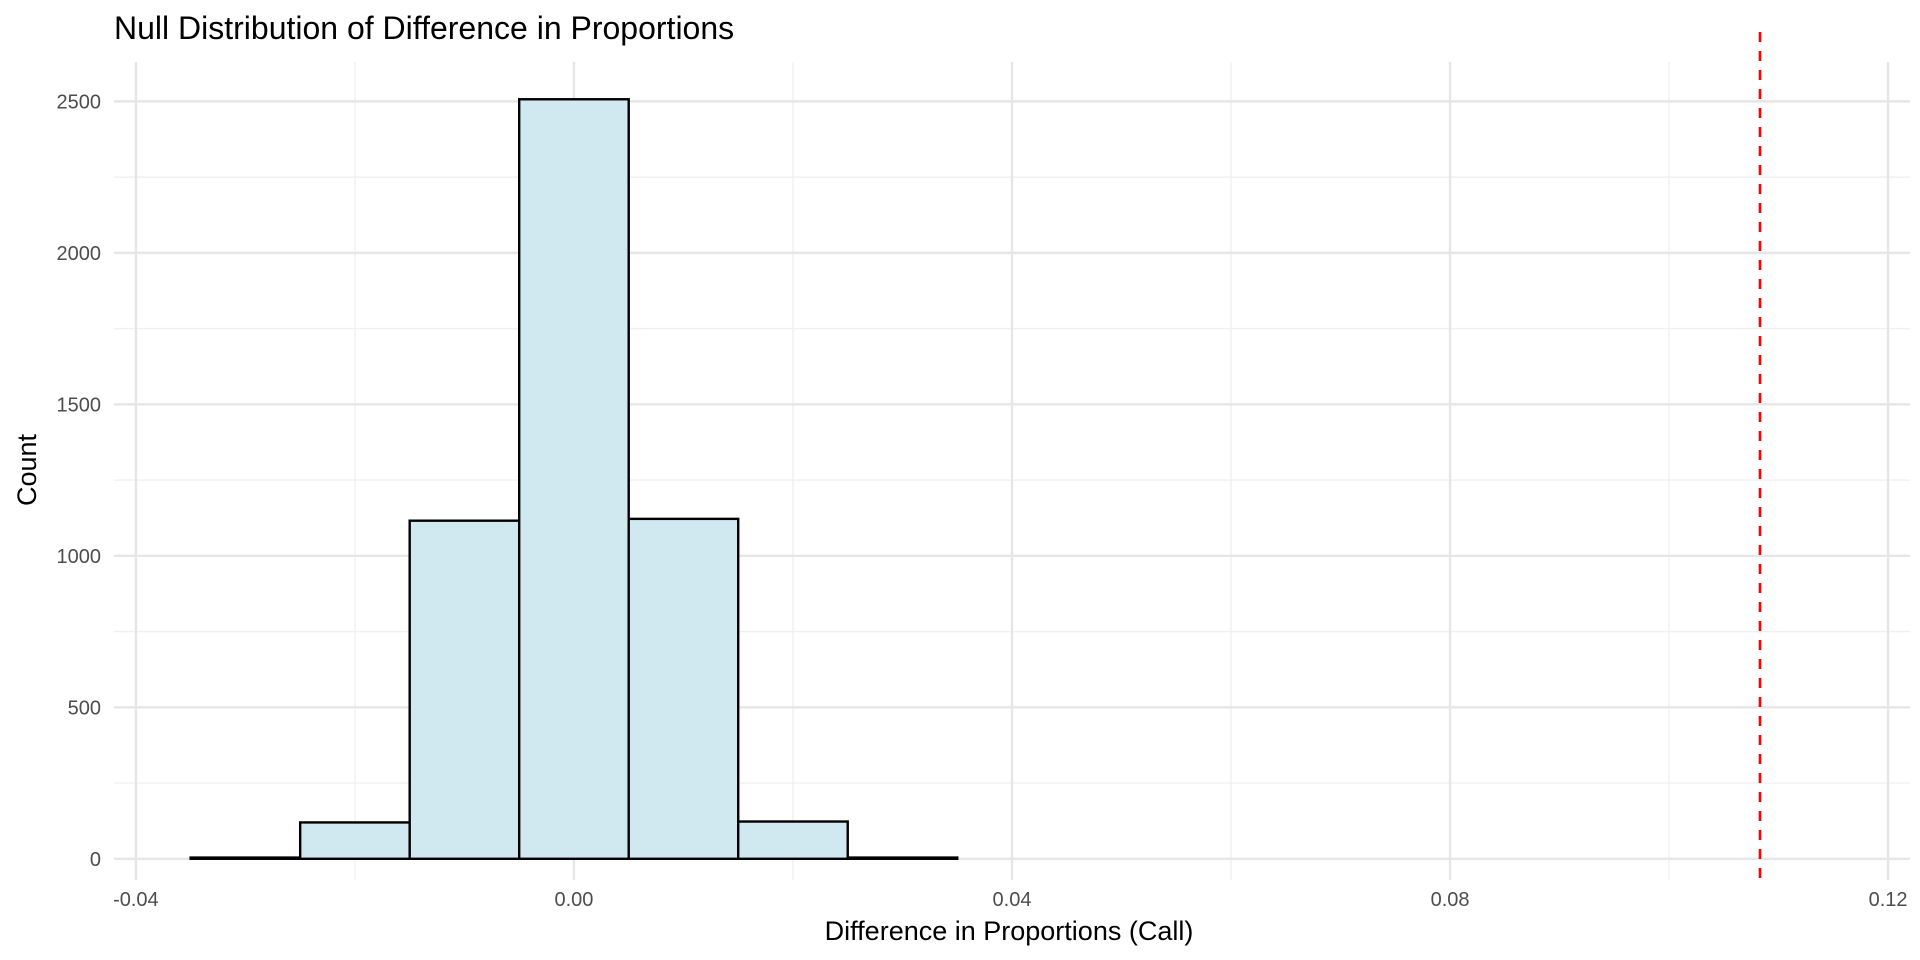  Describe the element at coordinates (79, 480) in the screenshot. I see `y-axis-ticks: 0 500 1000 1500 2000 2500` at that location.